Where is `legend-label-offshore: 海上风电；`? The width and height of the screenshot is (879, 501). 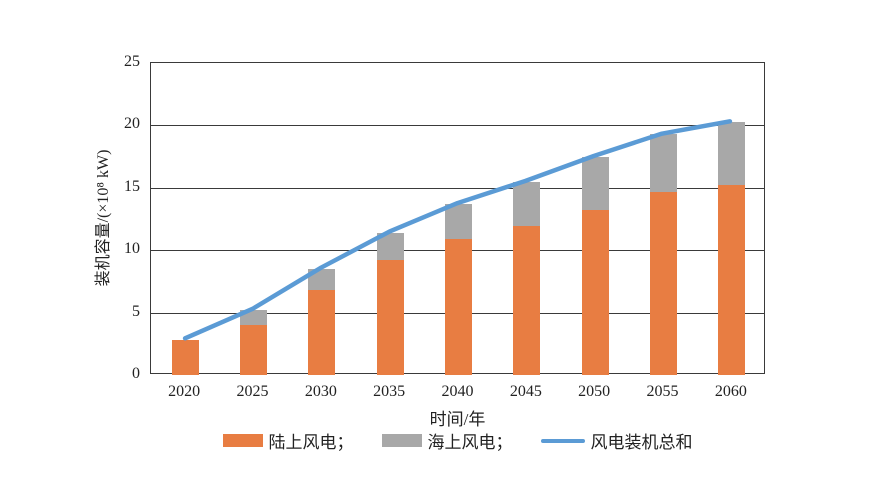
legend-label-offshore: 海上风电； is located at coordinates (470, 442).